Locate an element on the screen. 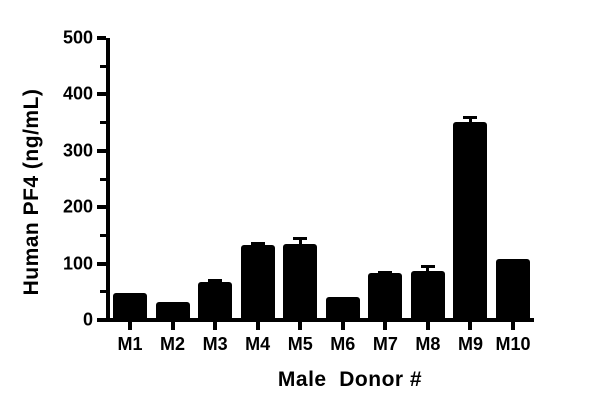 The width and height of the screenshot is (600, 419). x-category-label: M5 is located at coordinates (300, 344).